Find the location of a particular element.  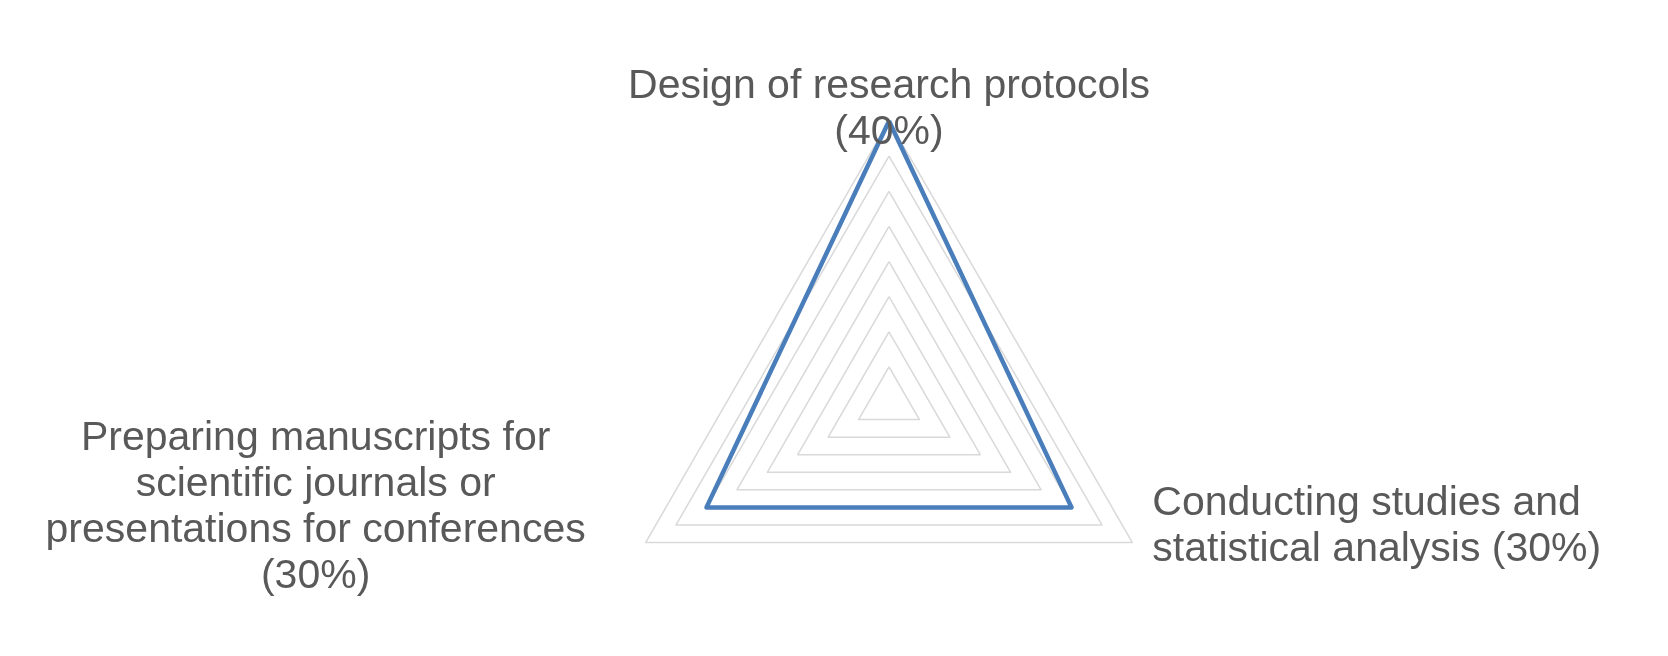

spoke-label: Conducting studies and statistical analysis (30%) is located at coordinates (1377, 523).